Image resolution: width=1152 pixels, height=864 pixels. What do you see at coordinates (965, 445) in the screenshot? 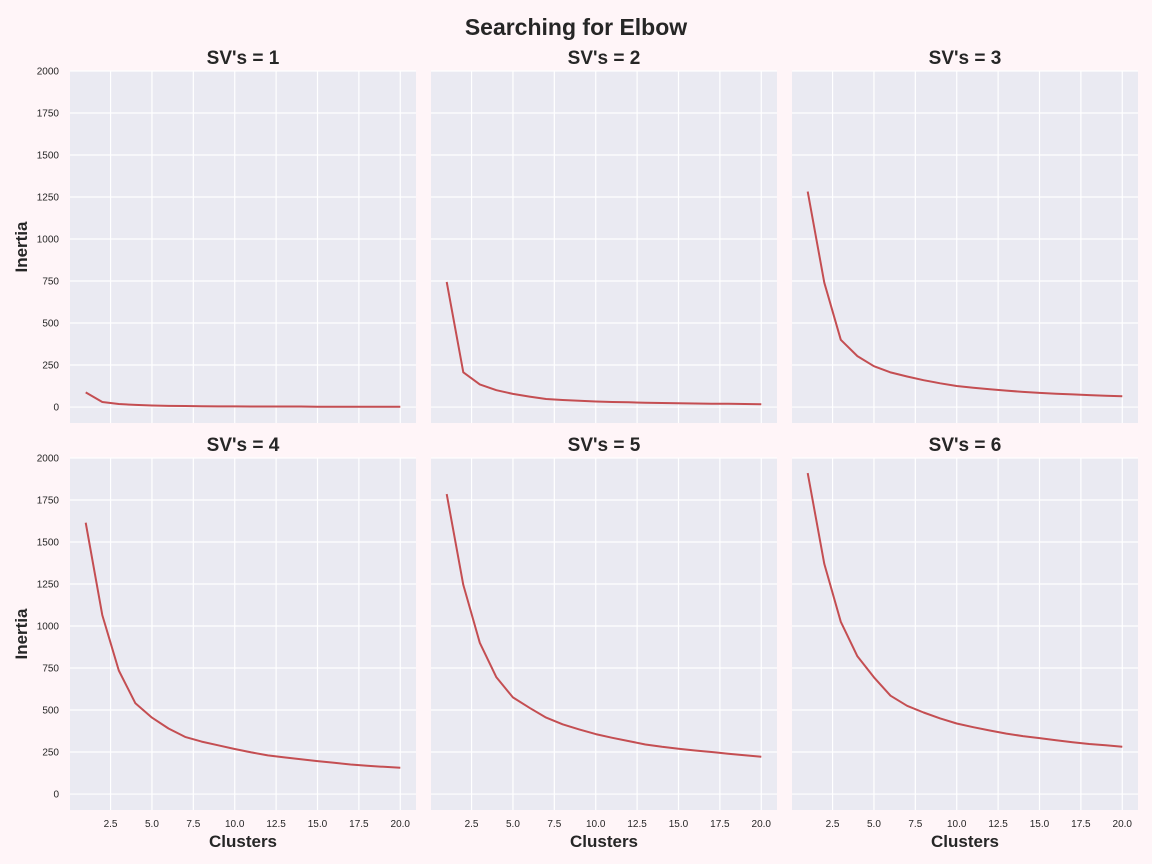
I see `subplot-title: SV's = 6` at bounding box center [965, 445].